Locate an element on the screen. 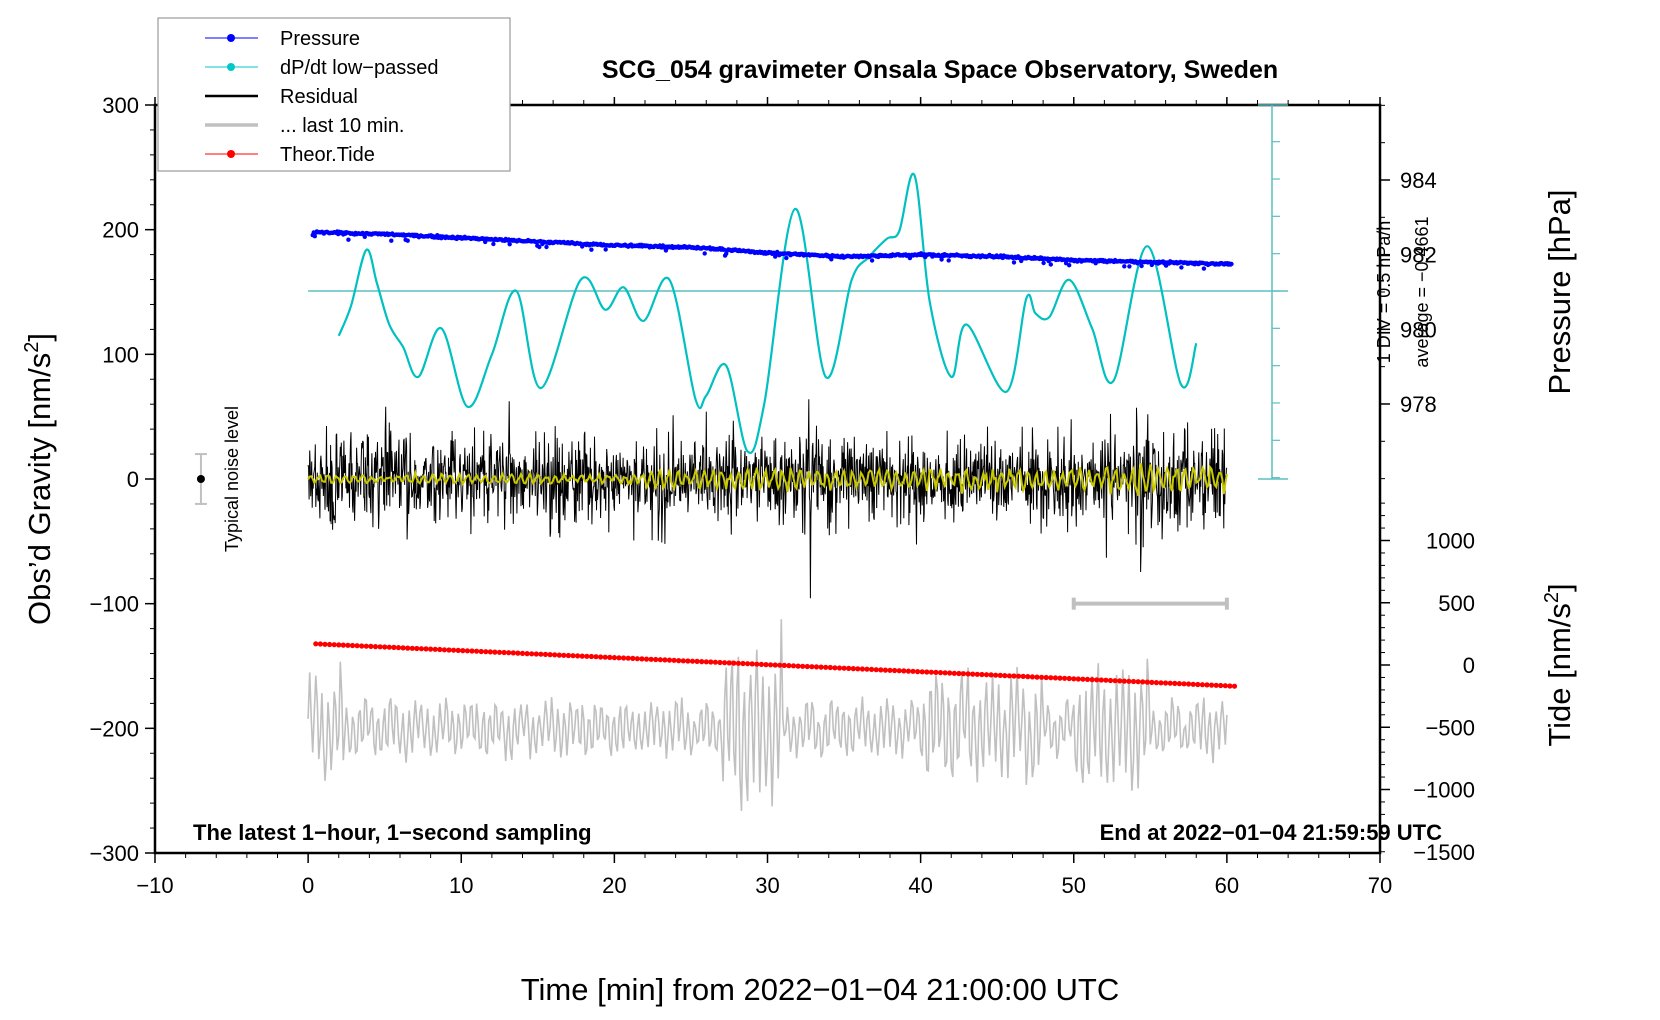 The height and width of the screenshot is (1020, 1660). x-tick-label: 20 is located at coordinates (614, 885).